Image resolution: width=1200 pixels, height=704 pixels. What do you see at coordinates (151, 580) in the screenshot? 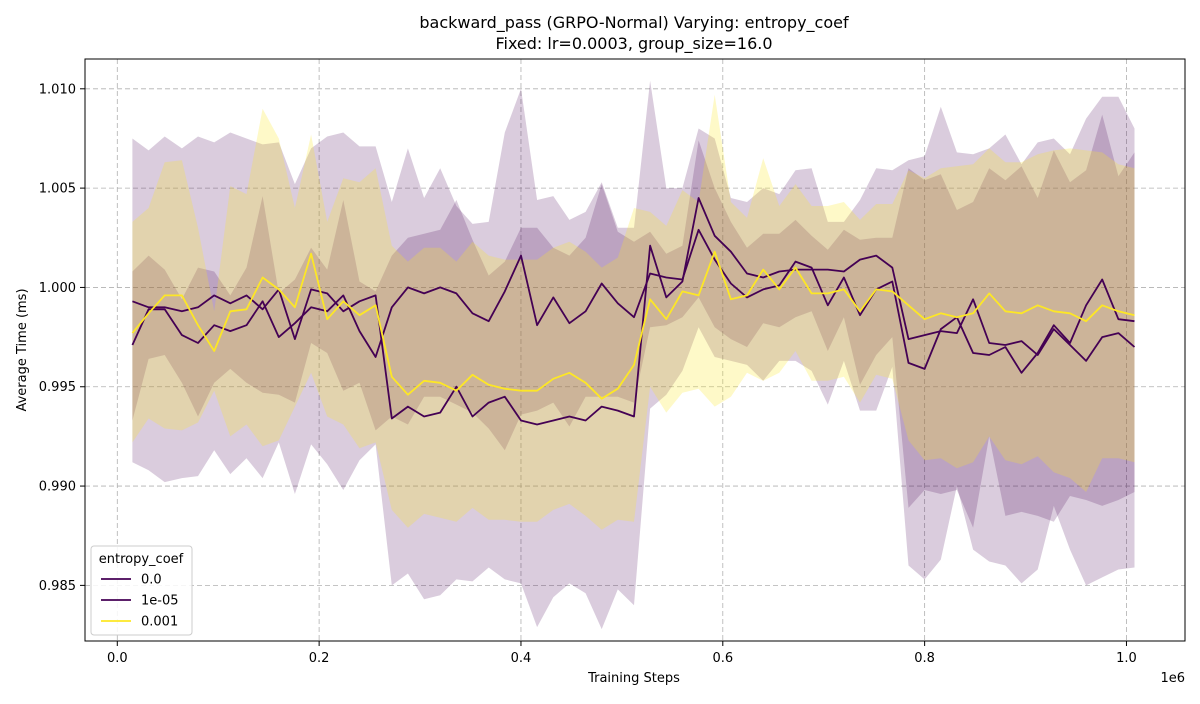
I see `legend-label-0: 0.0` at bounding box center [151, 580].